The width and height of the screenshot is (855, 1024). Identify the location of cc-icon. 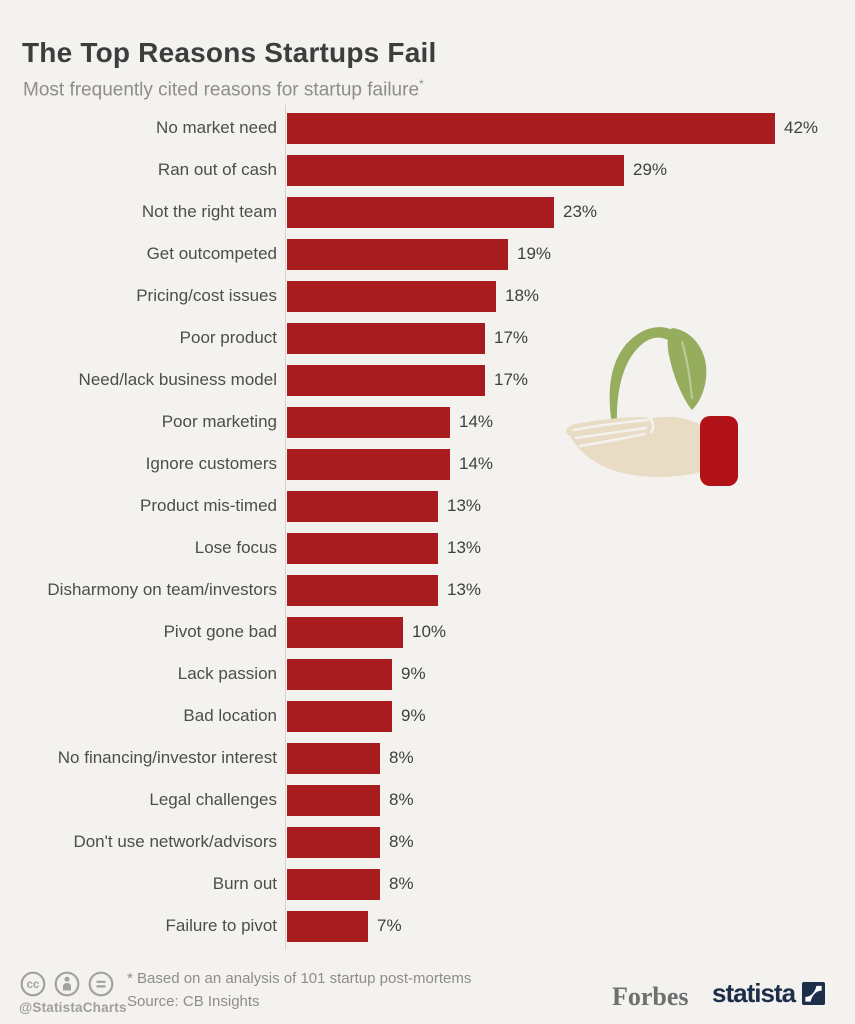
(33, 984).